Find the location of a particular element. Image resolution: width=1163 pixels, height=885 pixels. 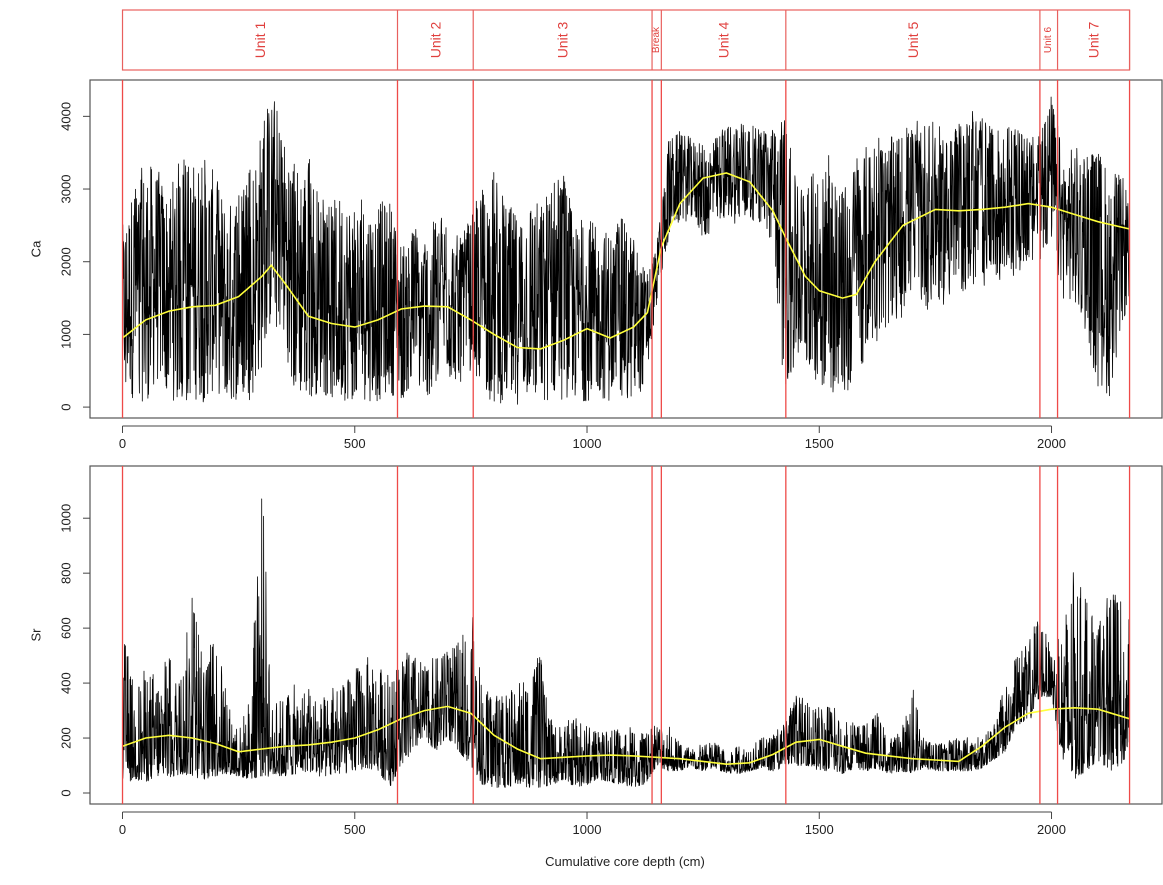

x-axis-label: Cumulative core depth (cm) is located at coordinates (625, 861).